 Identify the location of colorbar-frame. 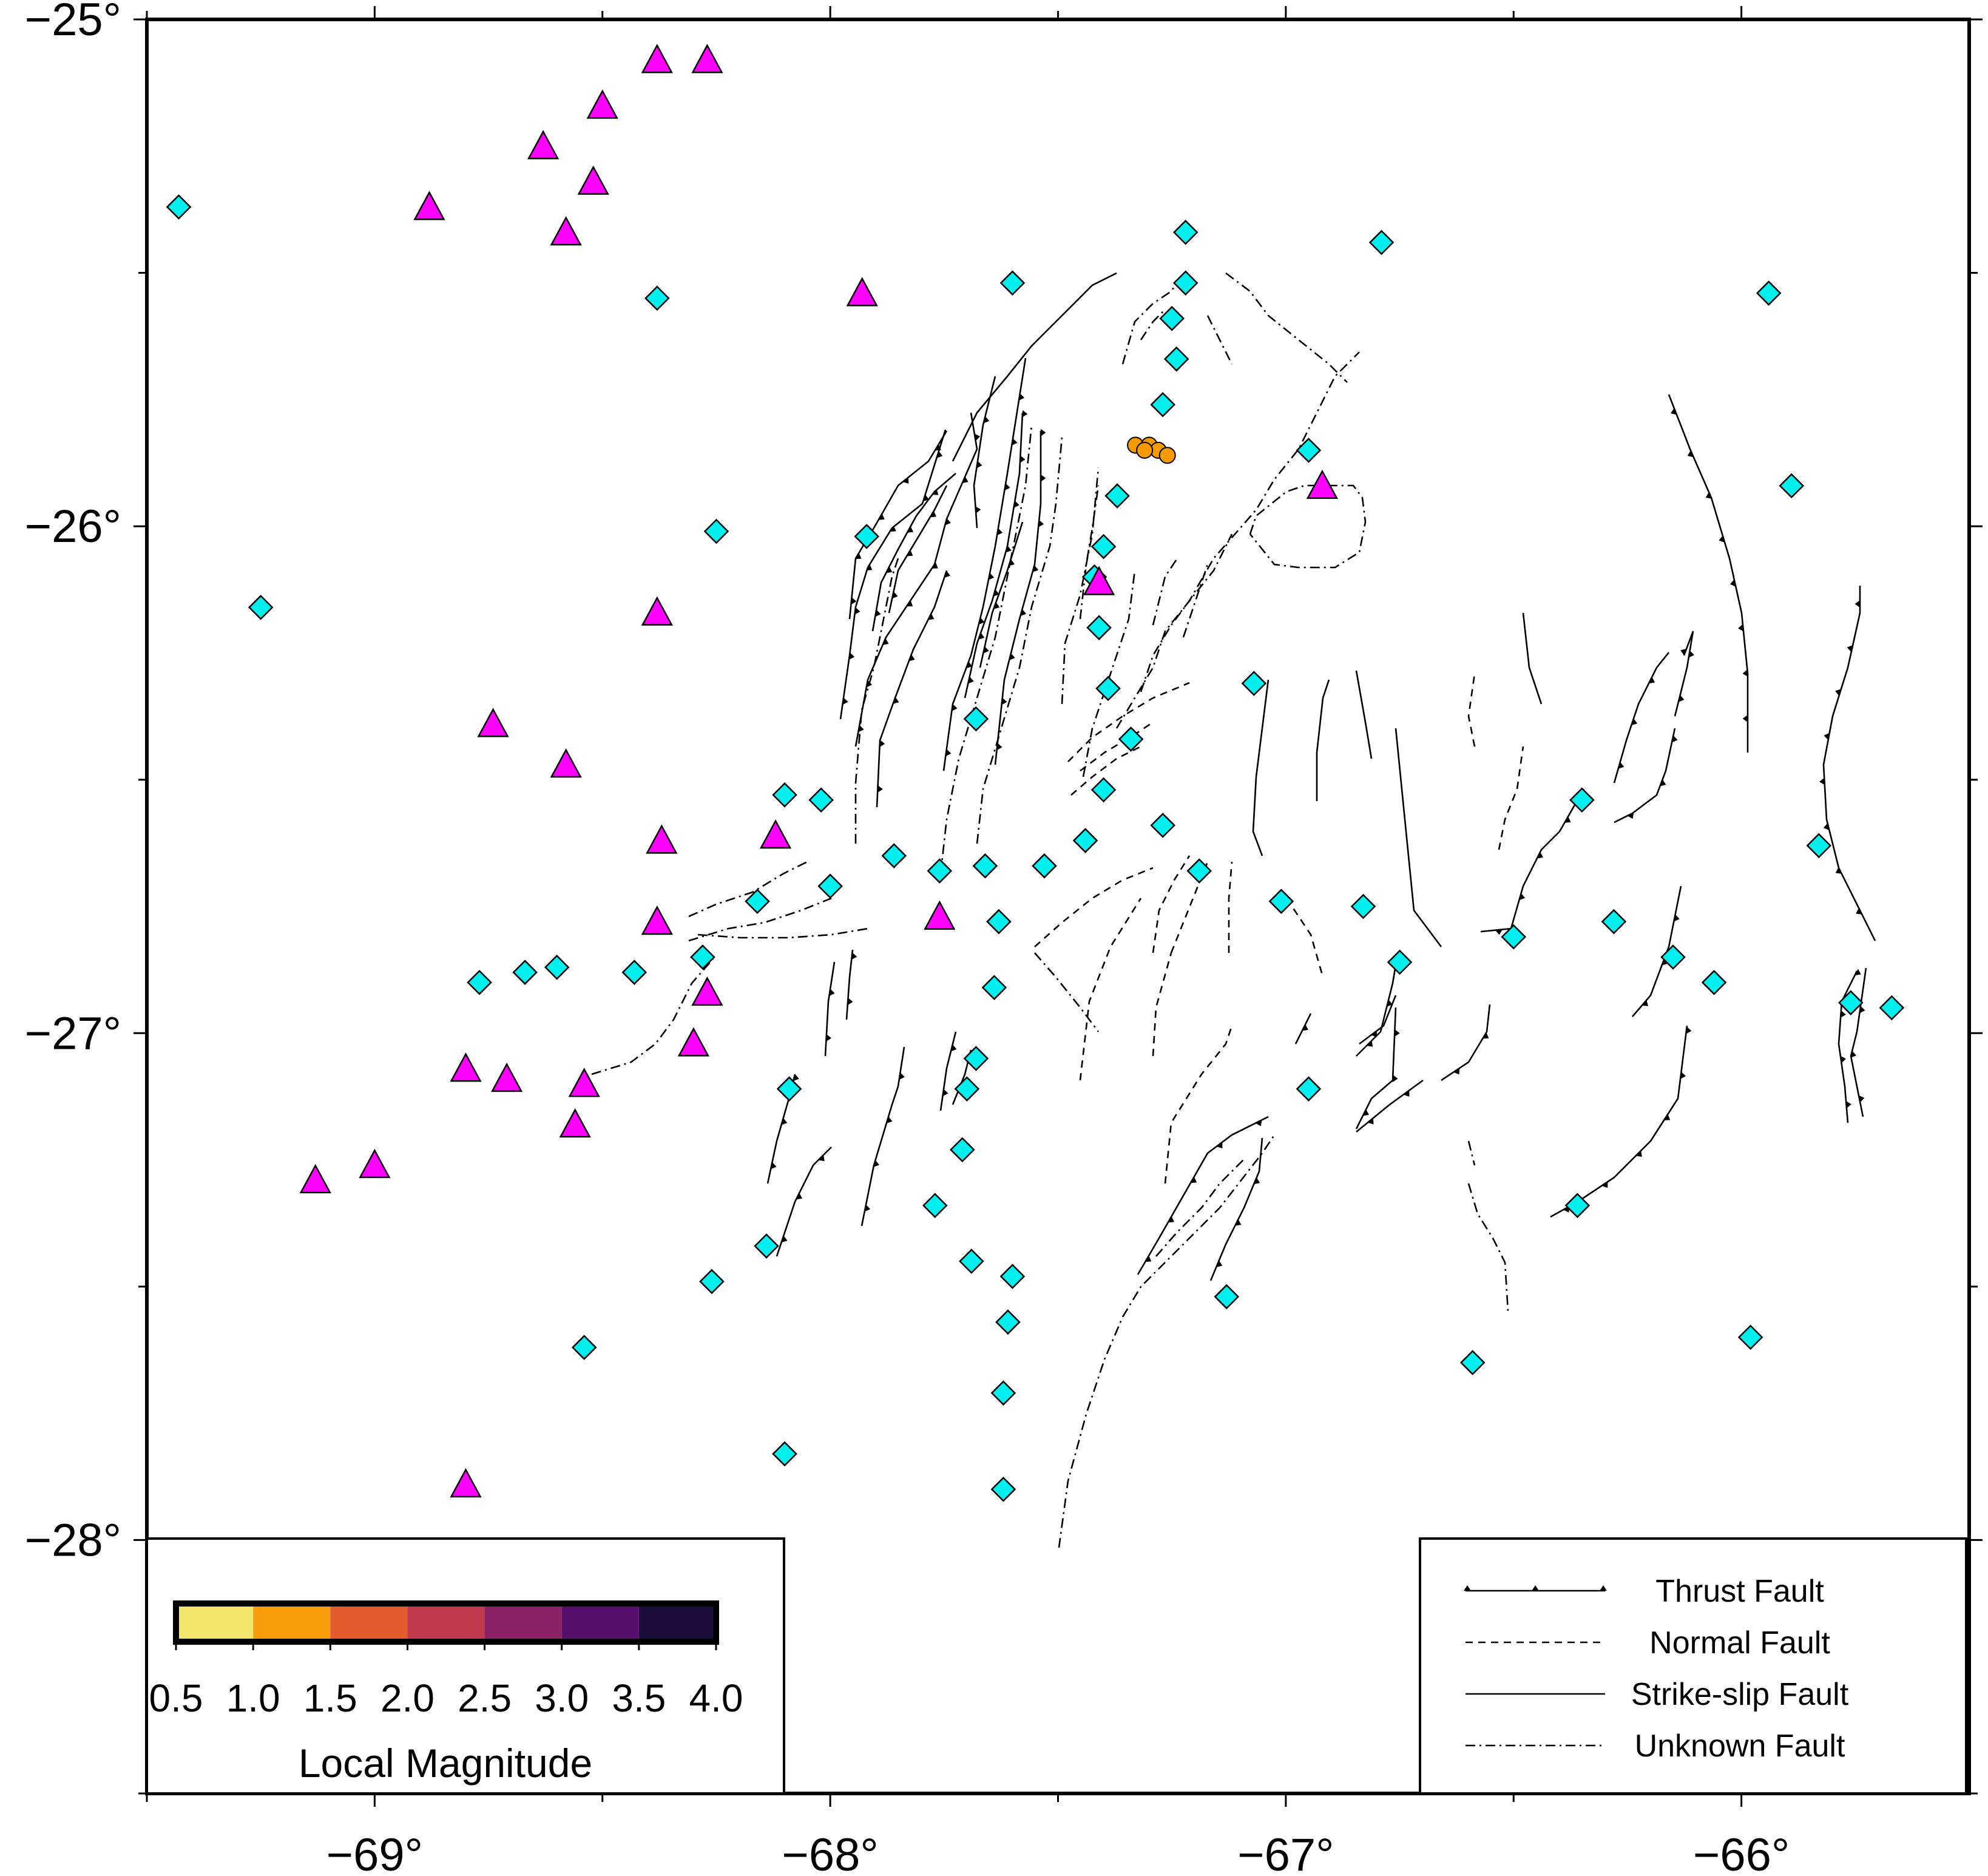
(446, 1623).